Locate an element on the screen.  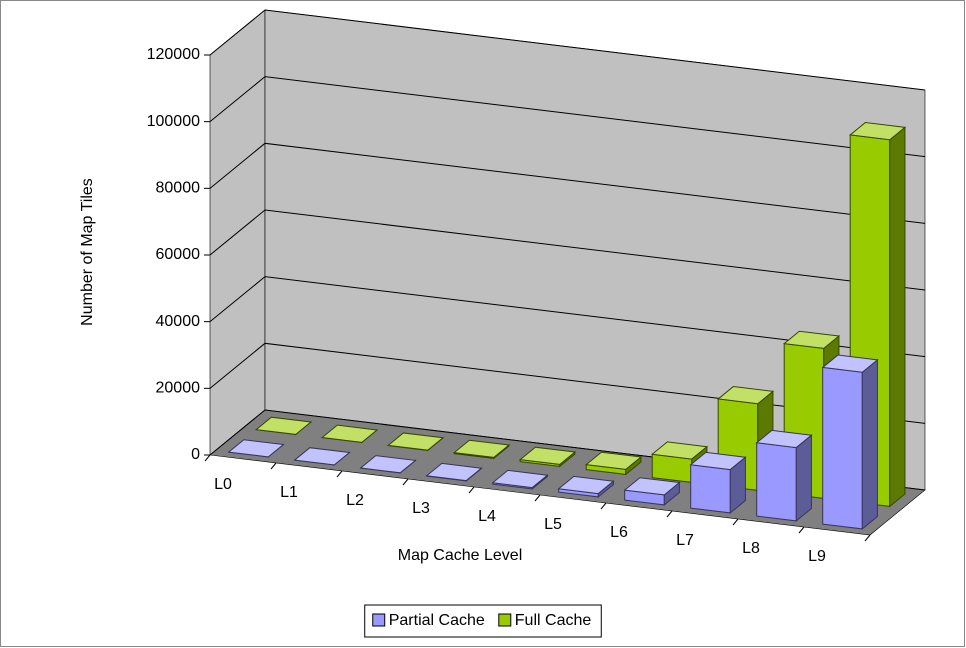
legend-label: Full Cache is located at coordinates (553, 620).